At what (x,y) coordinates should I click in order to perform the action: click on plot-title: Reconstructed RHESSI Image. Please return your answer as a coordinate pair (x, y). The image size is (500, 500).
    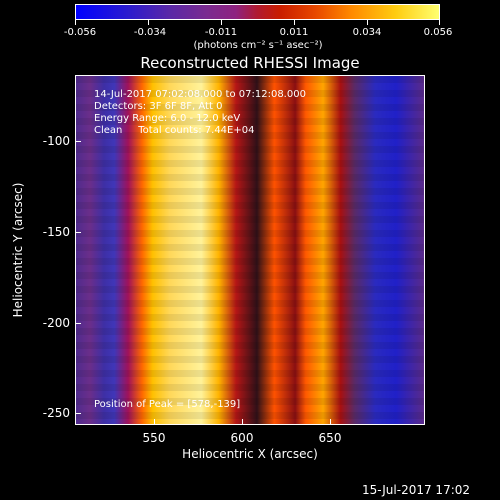
    Looking at the image, I should click on (250, 63).